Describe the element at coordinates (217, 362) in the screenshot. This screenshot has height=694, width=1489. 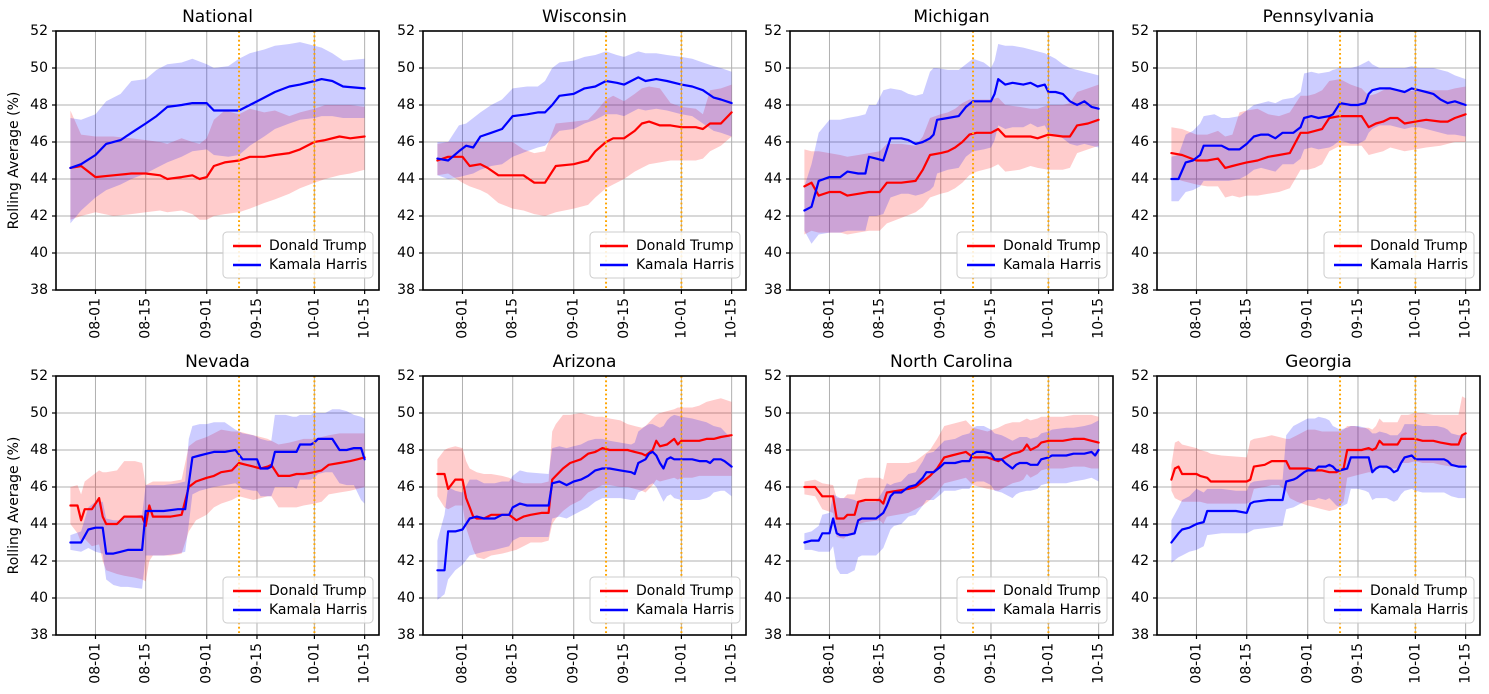
I see `subplot-title: Nevada` at that location.